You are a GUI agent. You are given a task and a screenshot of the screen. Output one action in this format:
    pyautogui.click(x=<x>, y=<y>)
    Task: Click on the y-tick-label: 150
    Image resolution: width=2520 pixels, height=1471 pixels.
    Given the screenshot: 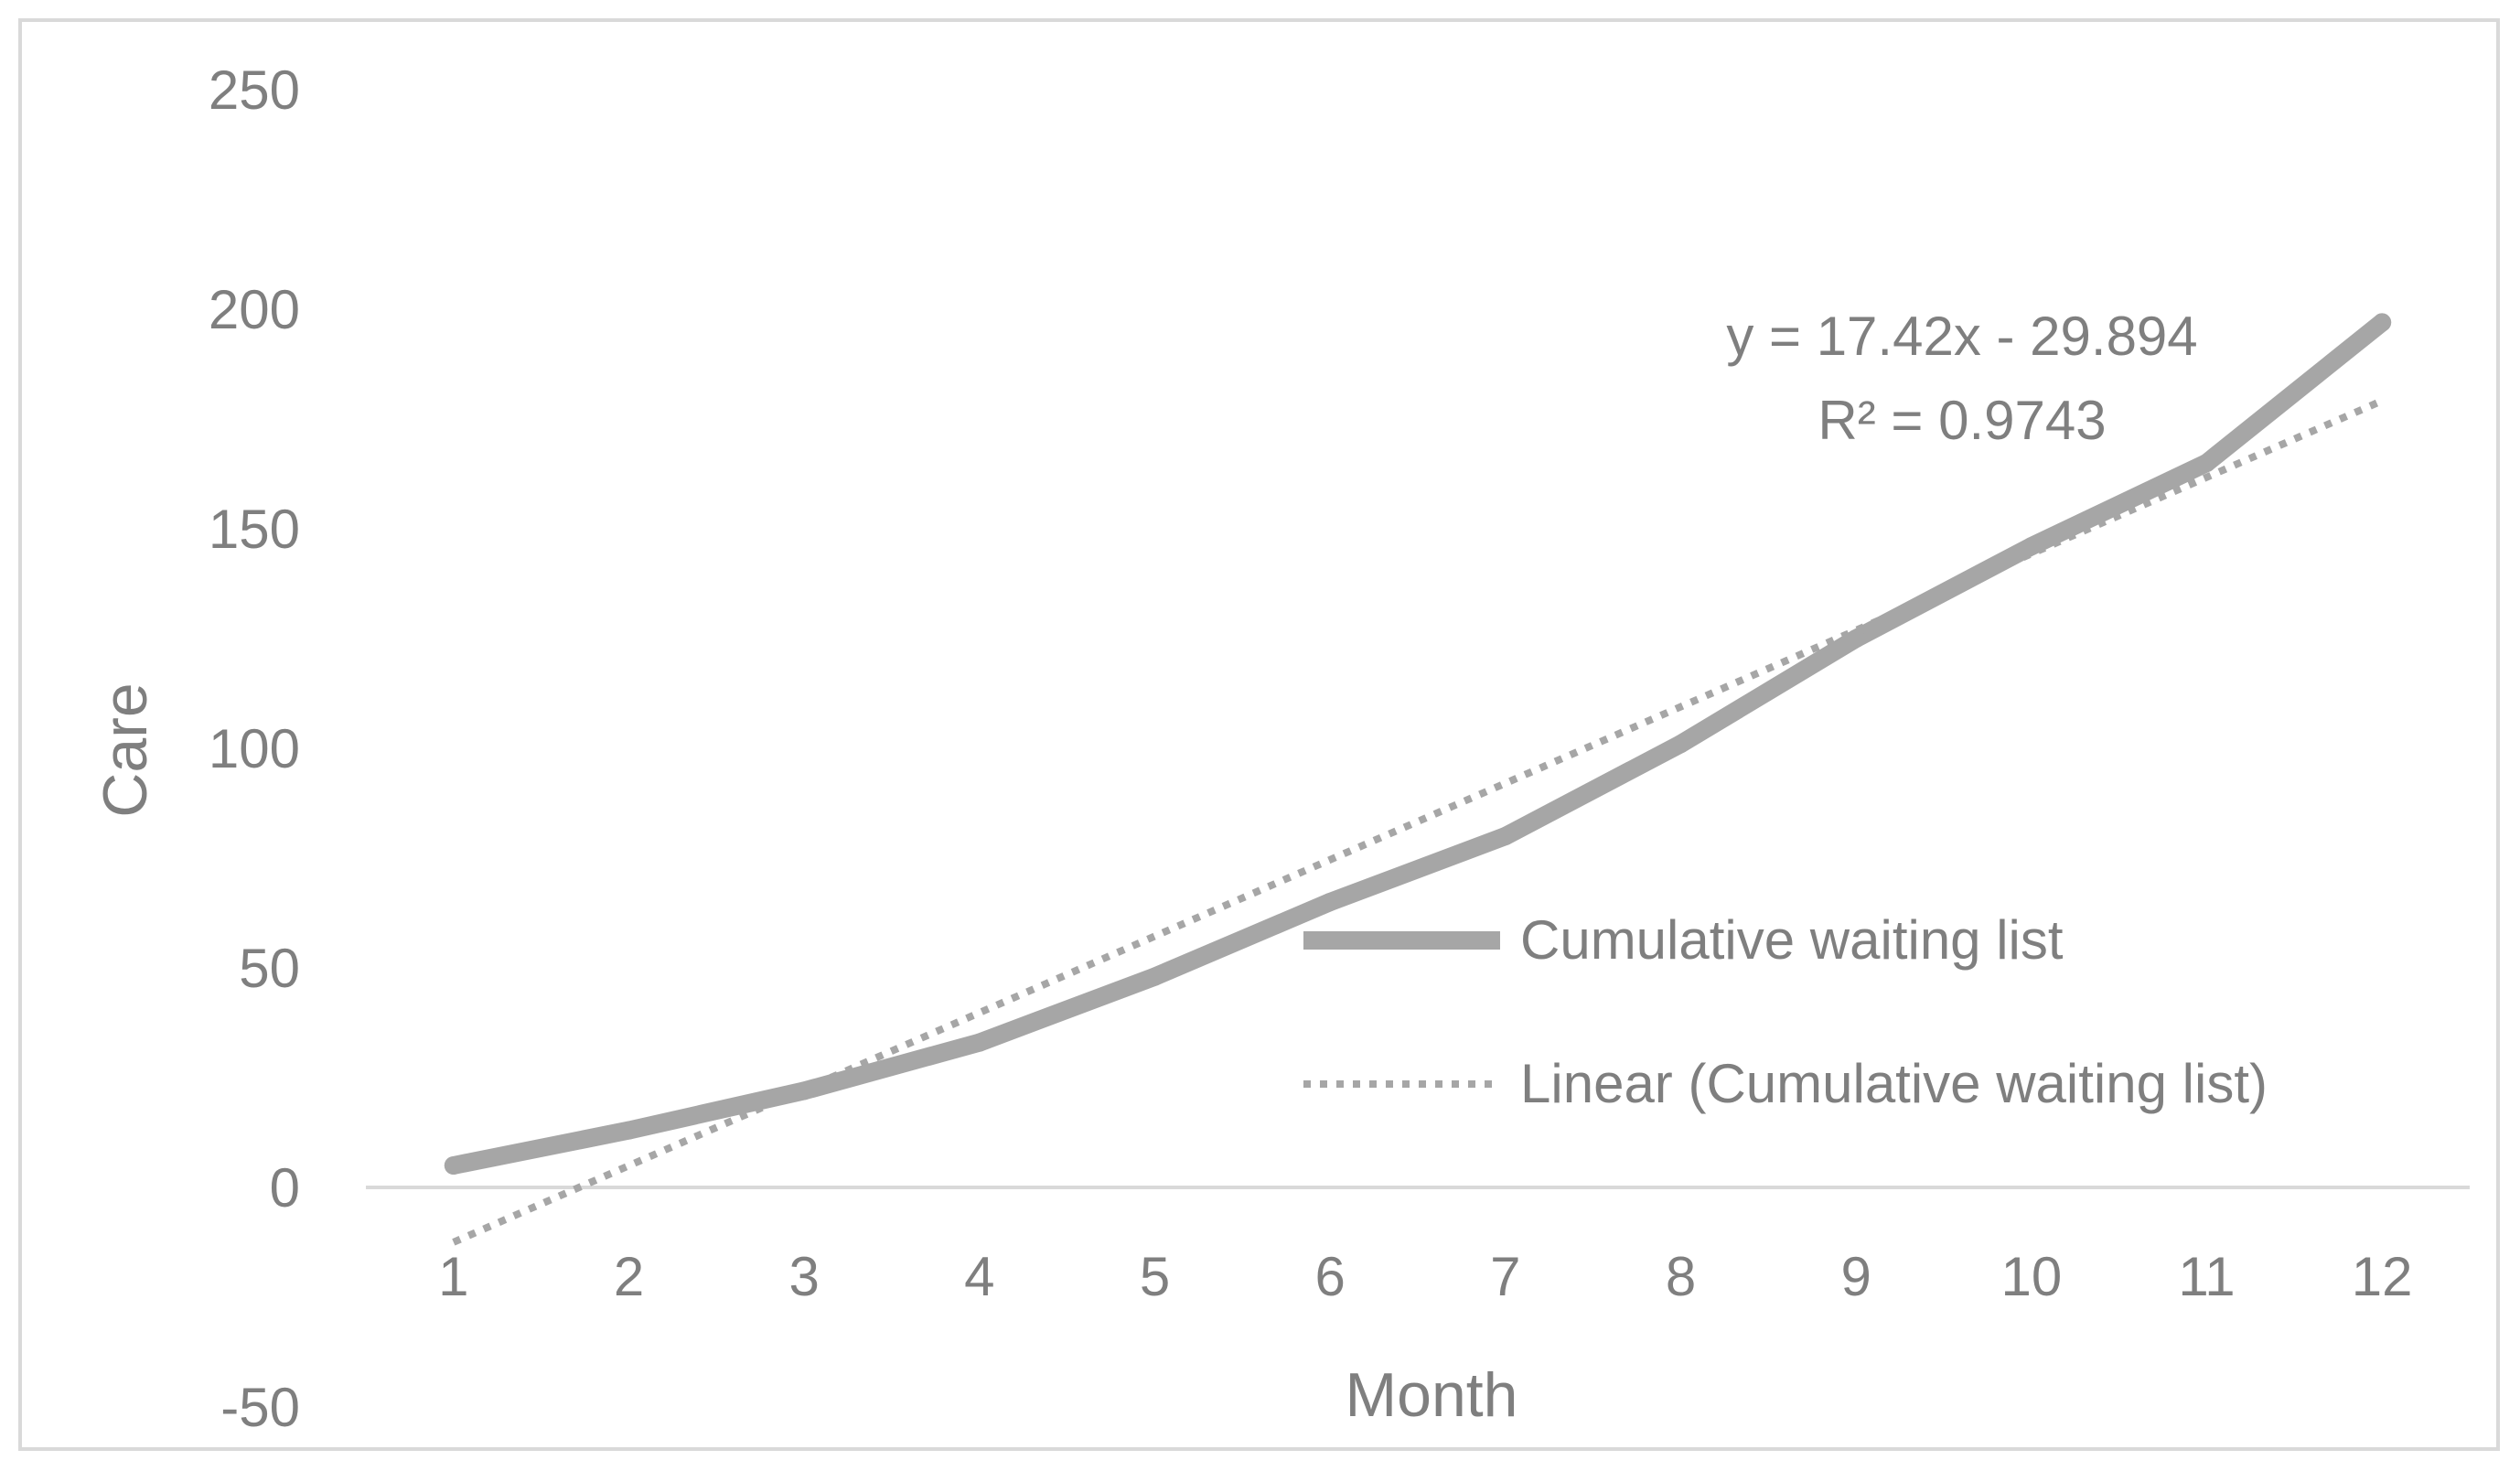 What is the action you would take?
    pyautogui.click(x=254, y=530)
    